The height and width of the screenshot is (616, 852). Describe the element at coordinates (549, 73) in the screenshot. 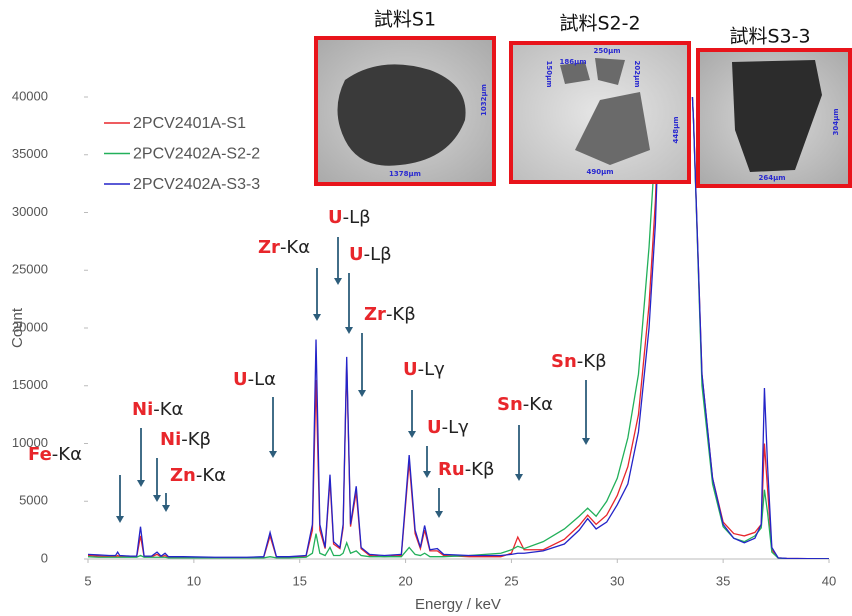

I see `scale-label: 150μm` at that location.